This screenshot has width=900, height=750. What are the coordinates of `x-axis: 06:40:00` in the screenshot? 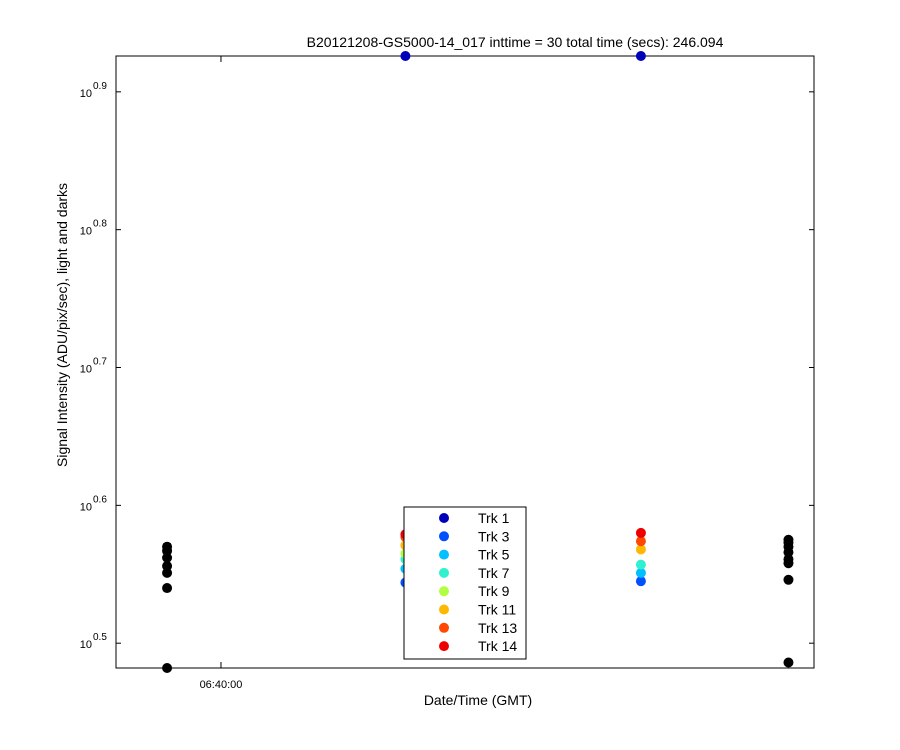 It's located at (221, 373).